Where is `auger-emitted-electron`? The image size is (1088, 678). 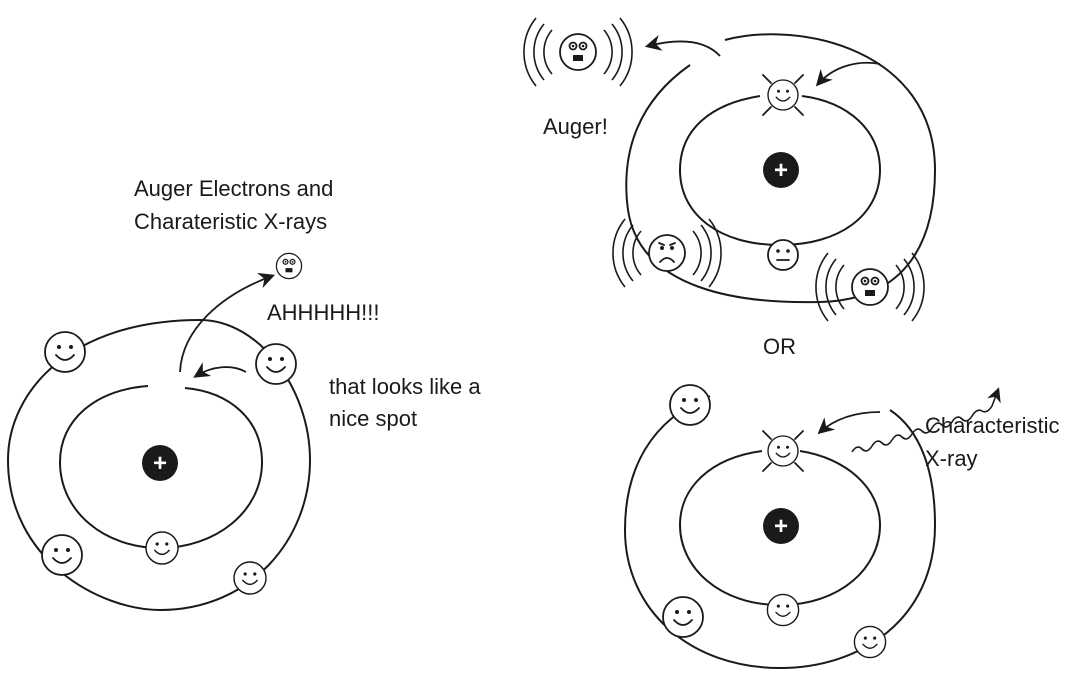
auger-emitted-electron is located at coordinates (578, 52).